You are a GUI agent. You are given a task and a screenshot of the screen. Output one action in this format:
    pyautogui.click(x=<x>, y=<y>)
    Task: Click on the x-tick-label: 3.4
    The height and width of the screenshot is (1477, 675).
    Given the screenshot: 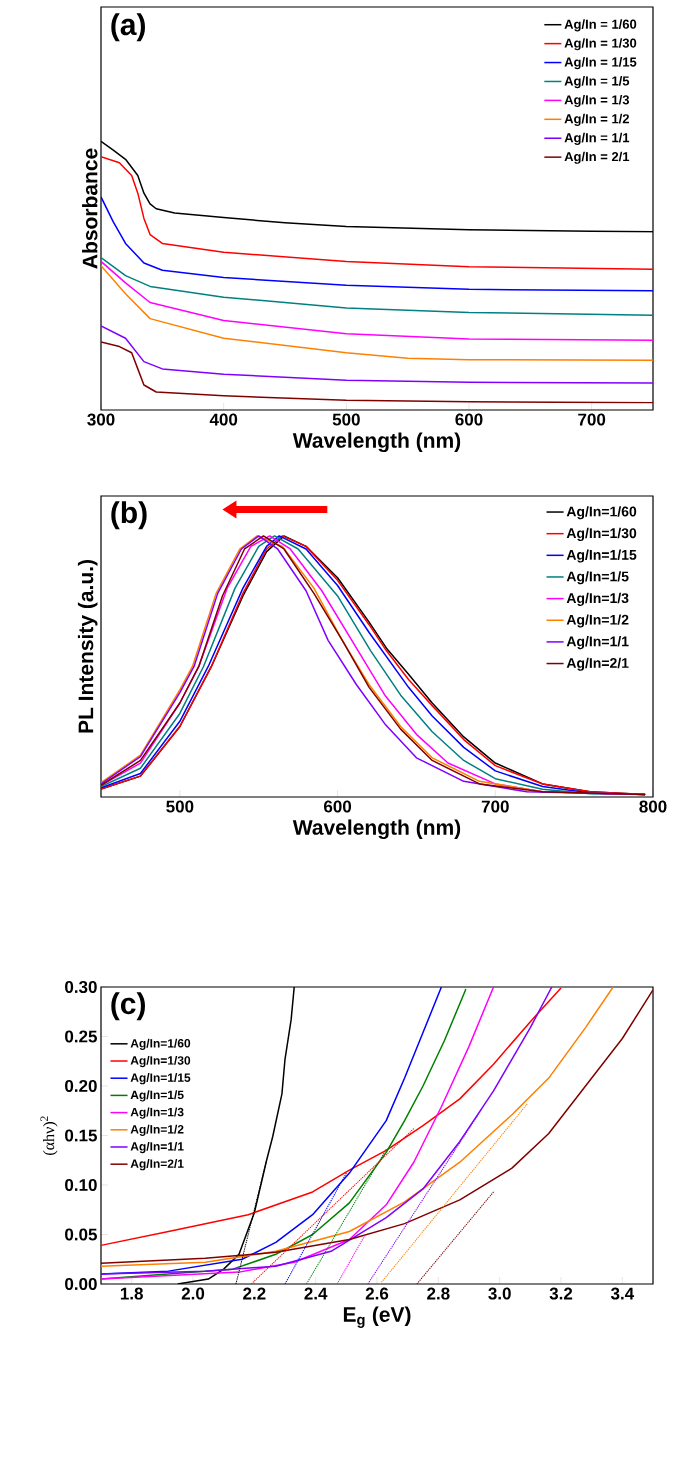 What is the action you would take?
    pyautogui.click(x=622, y=1293)
    